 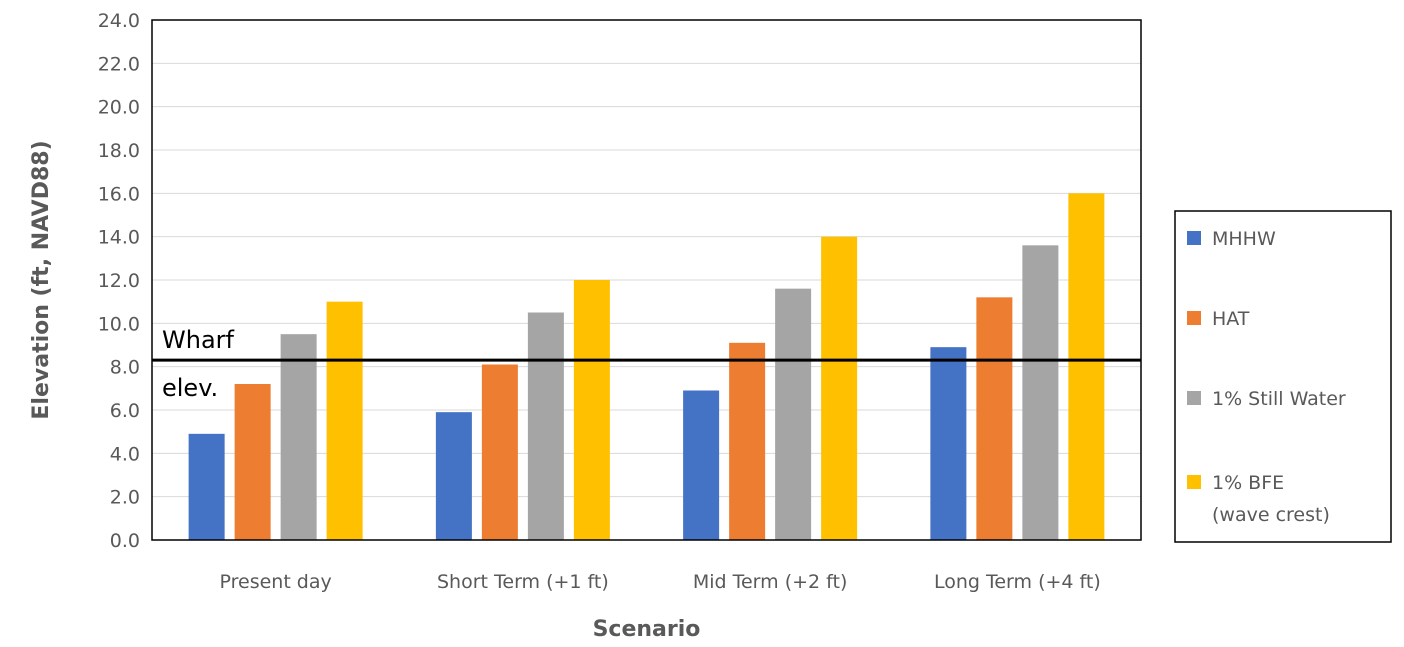 I want to click on reference-line-label: Wharf, so click(x=198, y=340).